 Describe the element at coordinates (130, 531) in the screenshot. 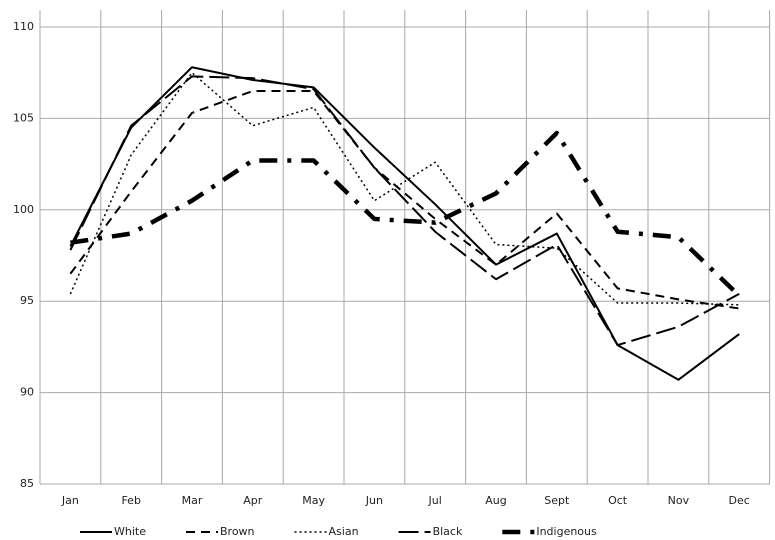

I see `legend-label: White` at that location.